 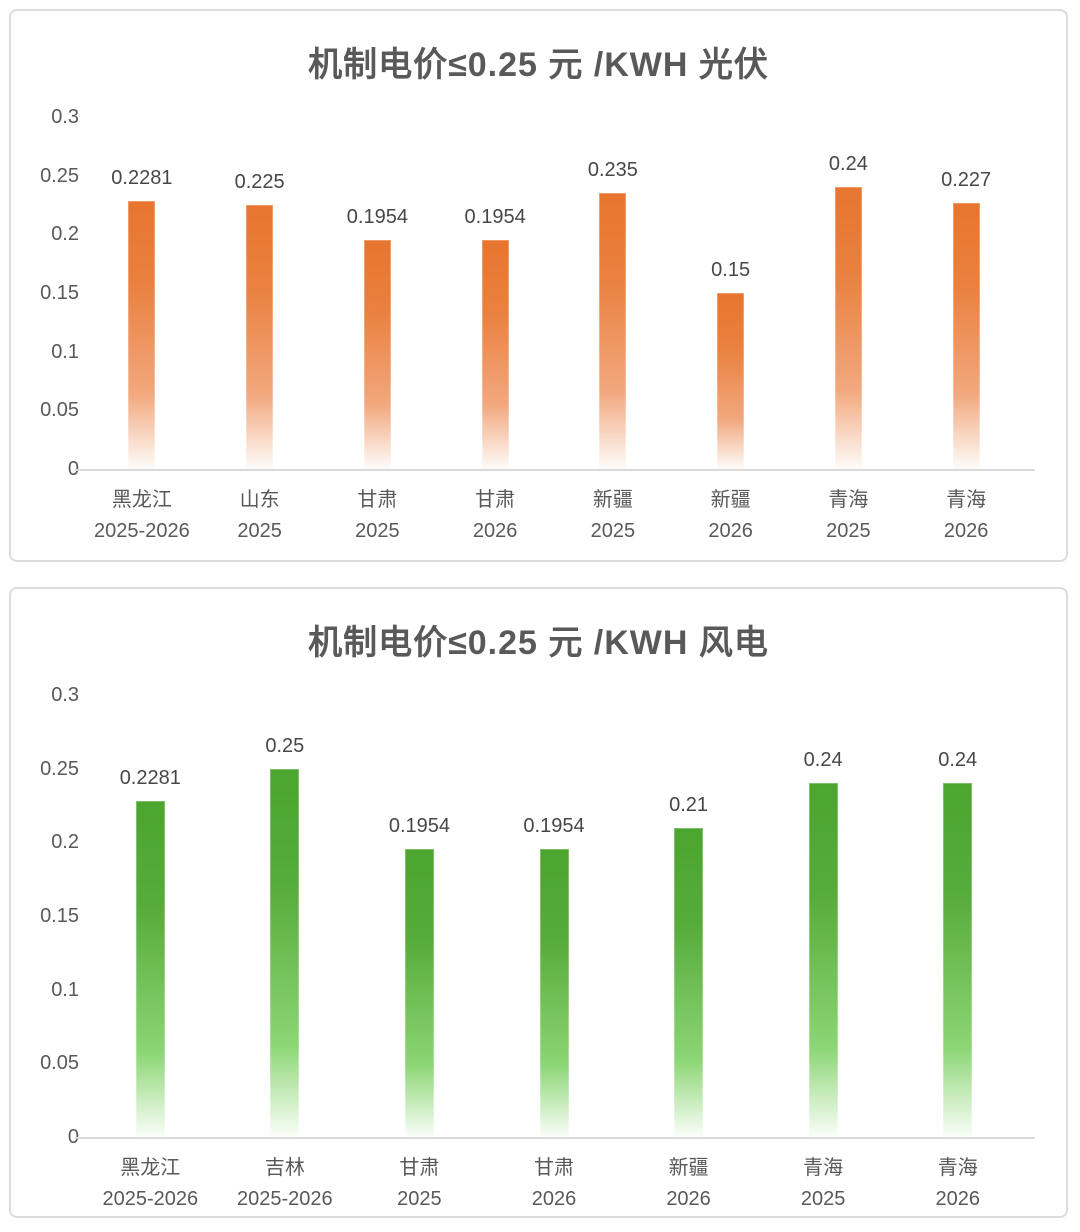 What do you see at coordinates (285, 745) in the screenshot?
I see `bar-value-label-1: 0.25` at bounding box center [285, 745].